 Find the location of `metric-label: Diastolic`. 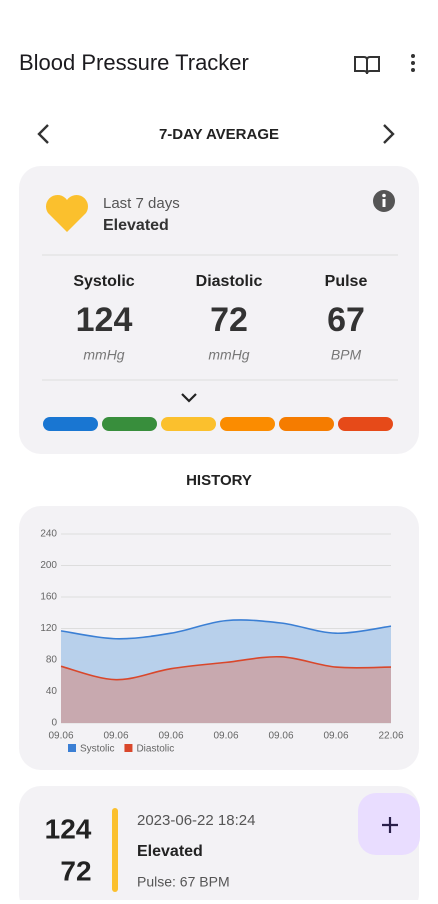

metric-label: Diastolic is located at coordinates (229, 281).